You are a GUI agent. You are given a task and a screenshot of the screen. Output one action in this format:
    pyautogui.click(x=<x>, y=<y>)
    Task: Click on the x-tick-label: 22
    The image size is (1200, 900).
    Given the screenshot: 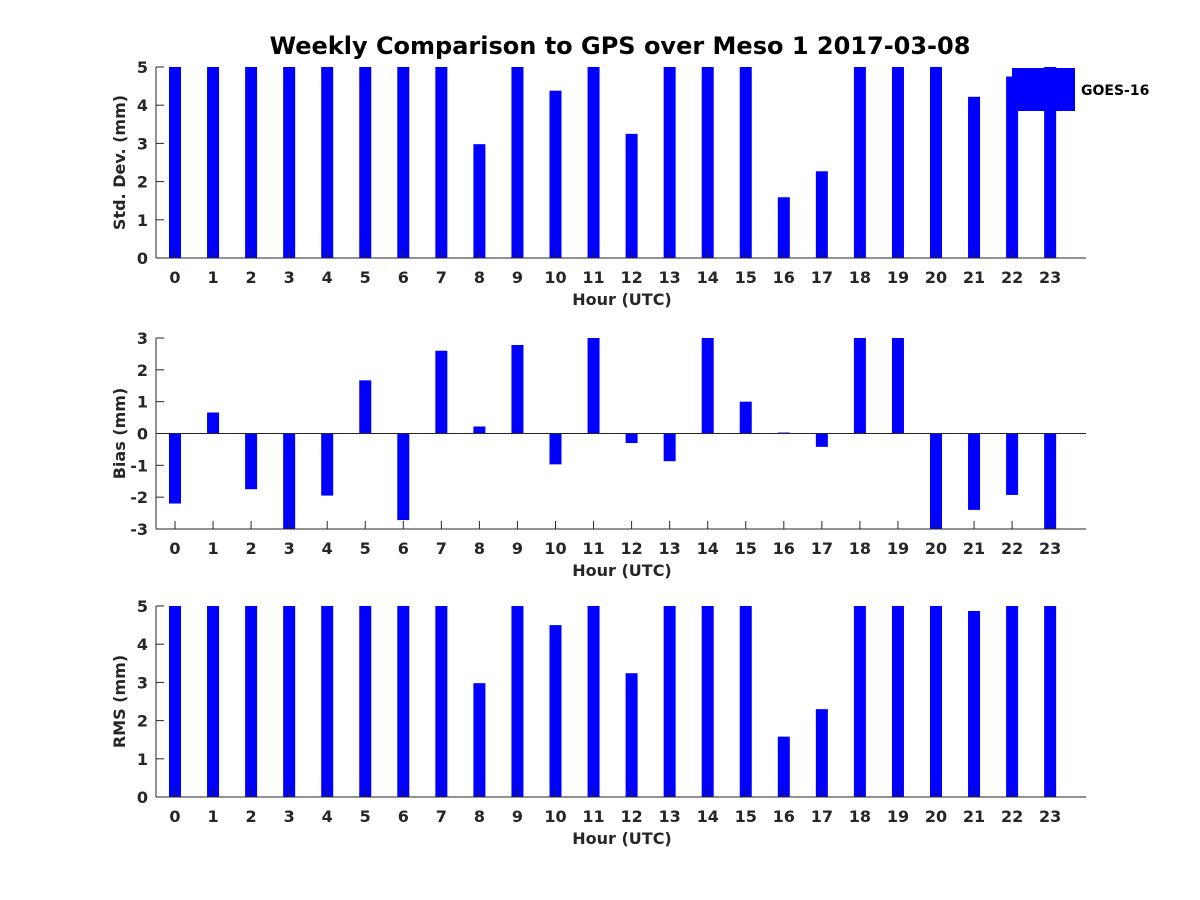 What is the action you would take?
    pyautogui.click(x=1012, y=548)
    